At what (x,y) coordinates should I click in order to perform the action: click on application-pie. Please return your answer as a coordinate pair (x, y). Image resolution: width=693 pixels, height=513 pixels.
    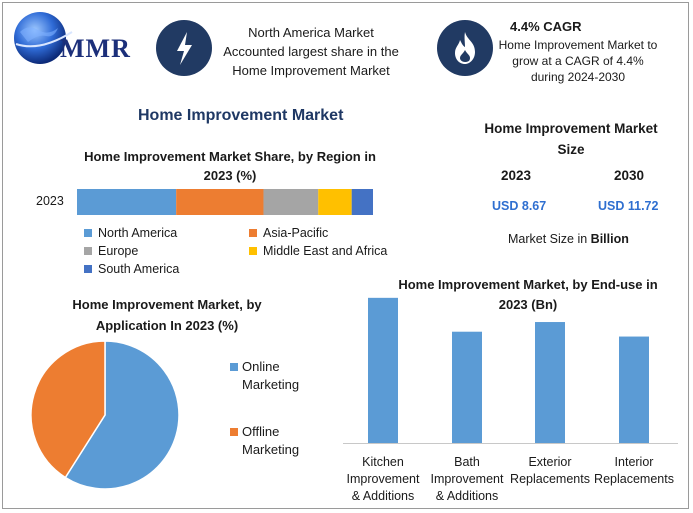
    Looking at the image, I should click on (105, 415).